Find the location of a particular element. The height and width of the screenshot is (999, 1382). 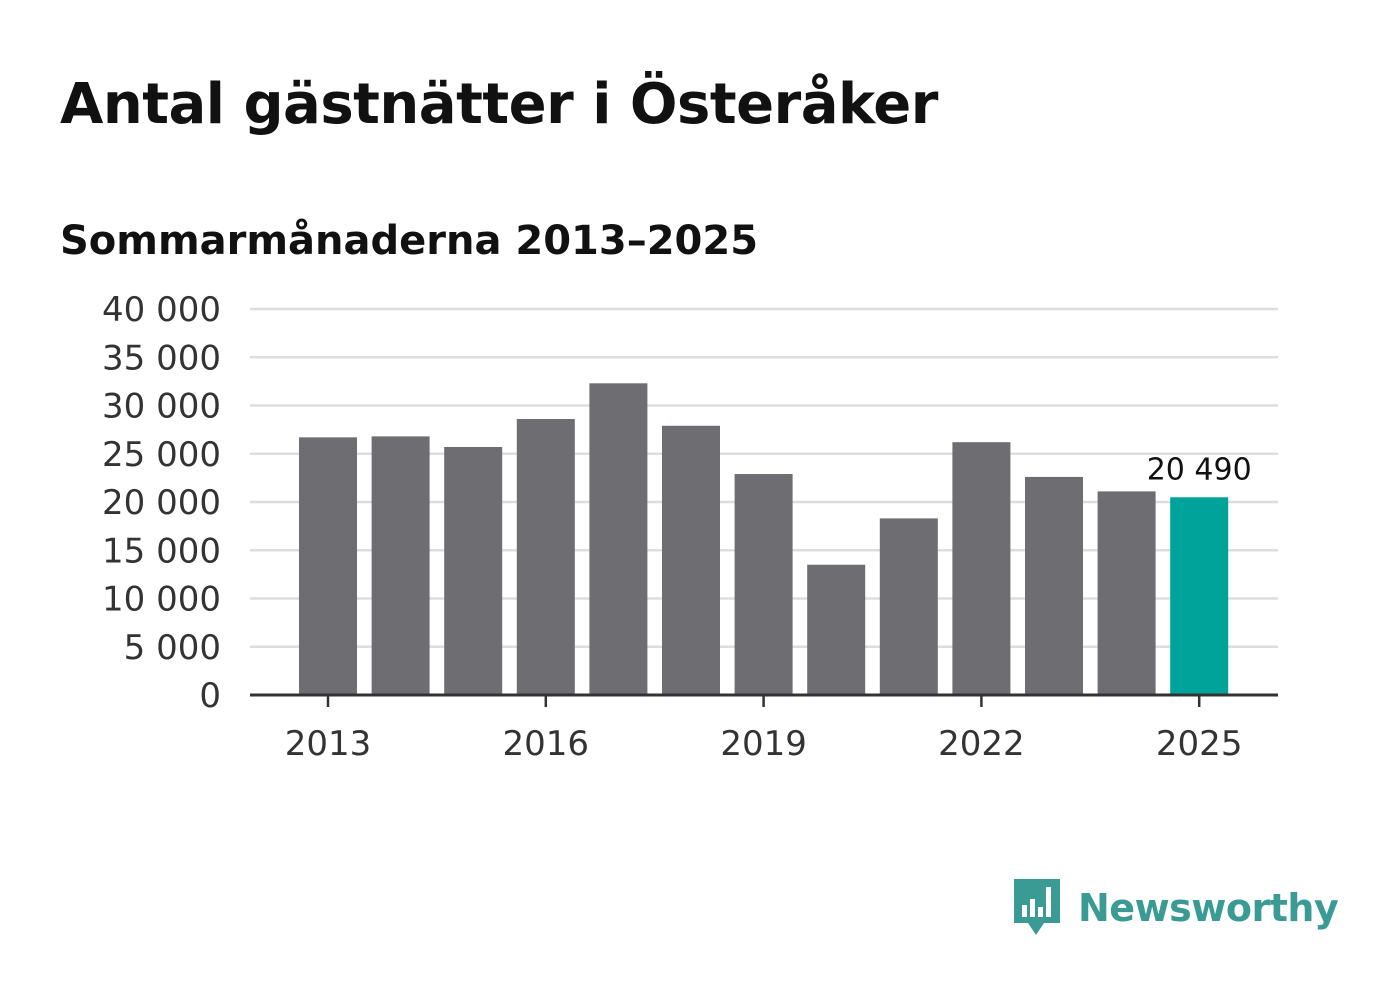

value-label: 20 490 is located at coordinates (1199, 469).